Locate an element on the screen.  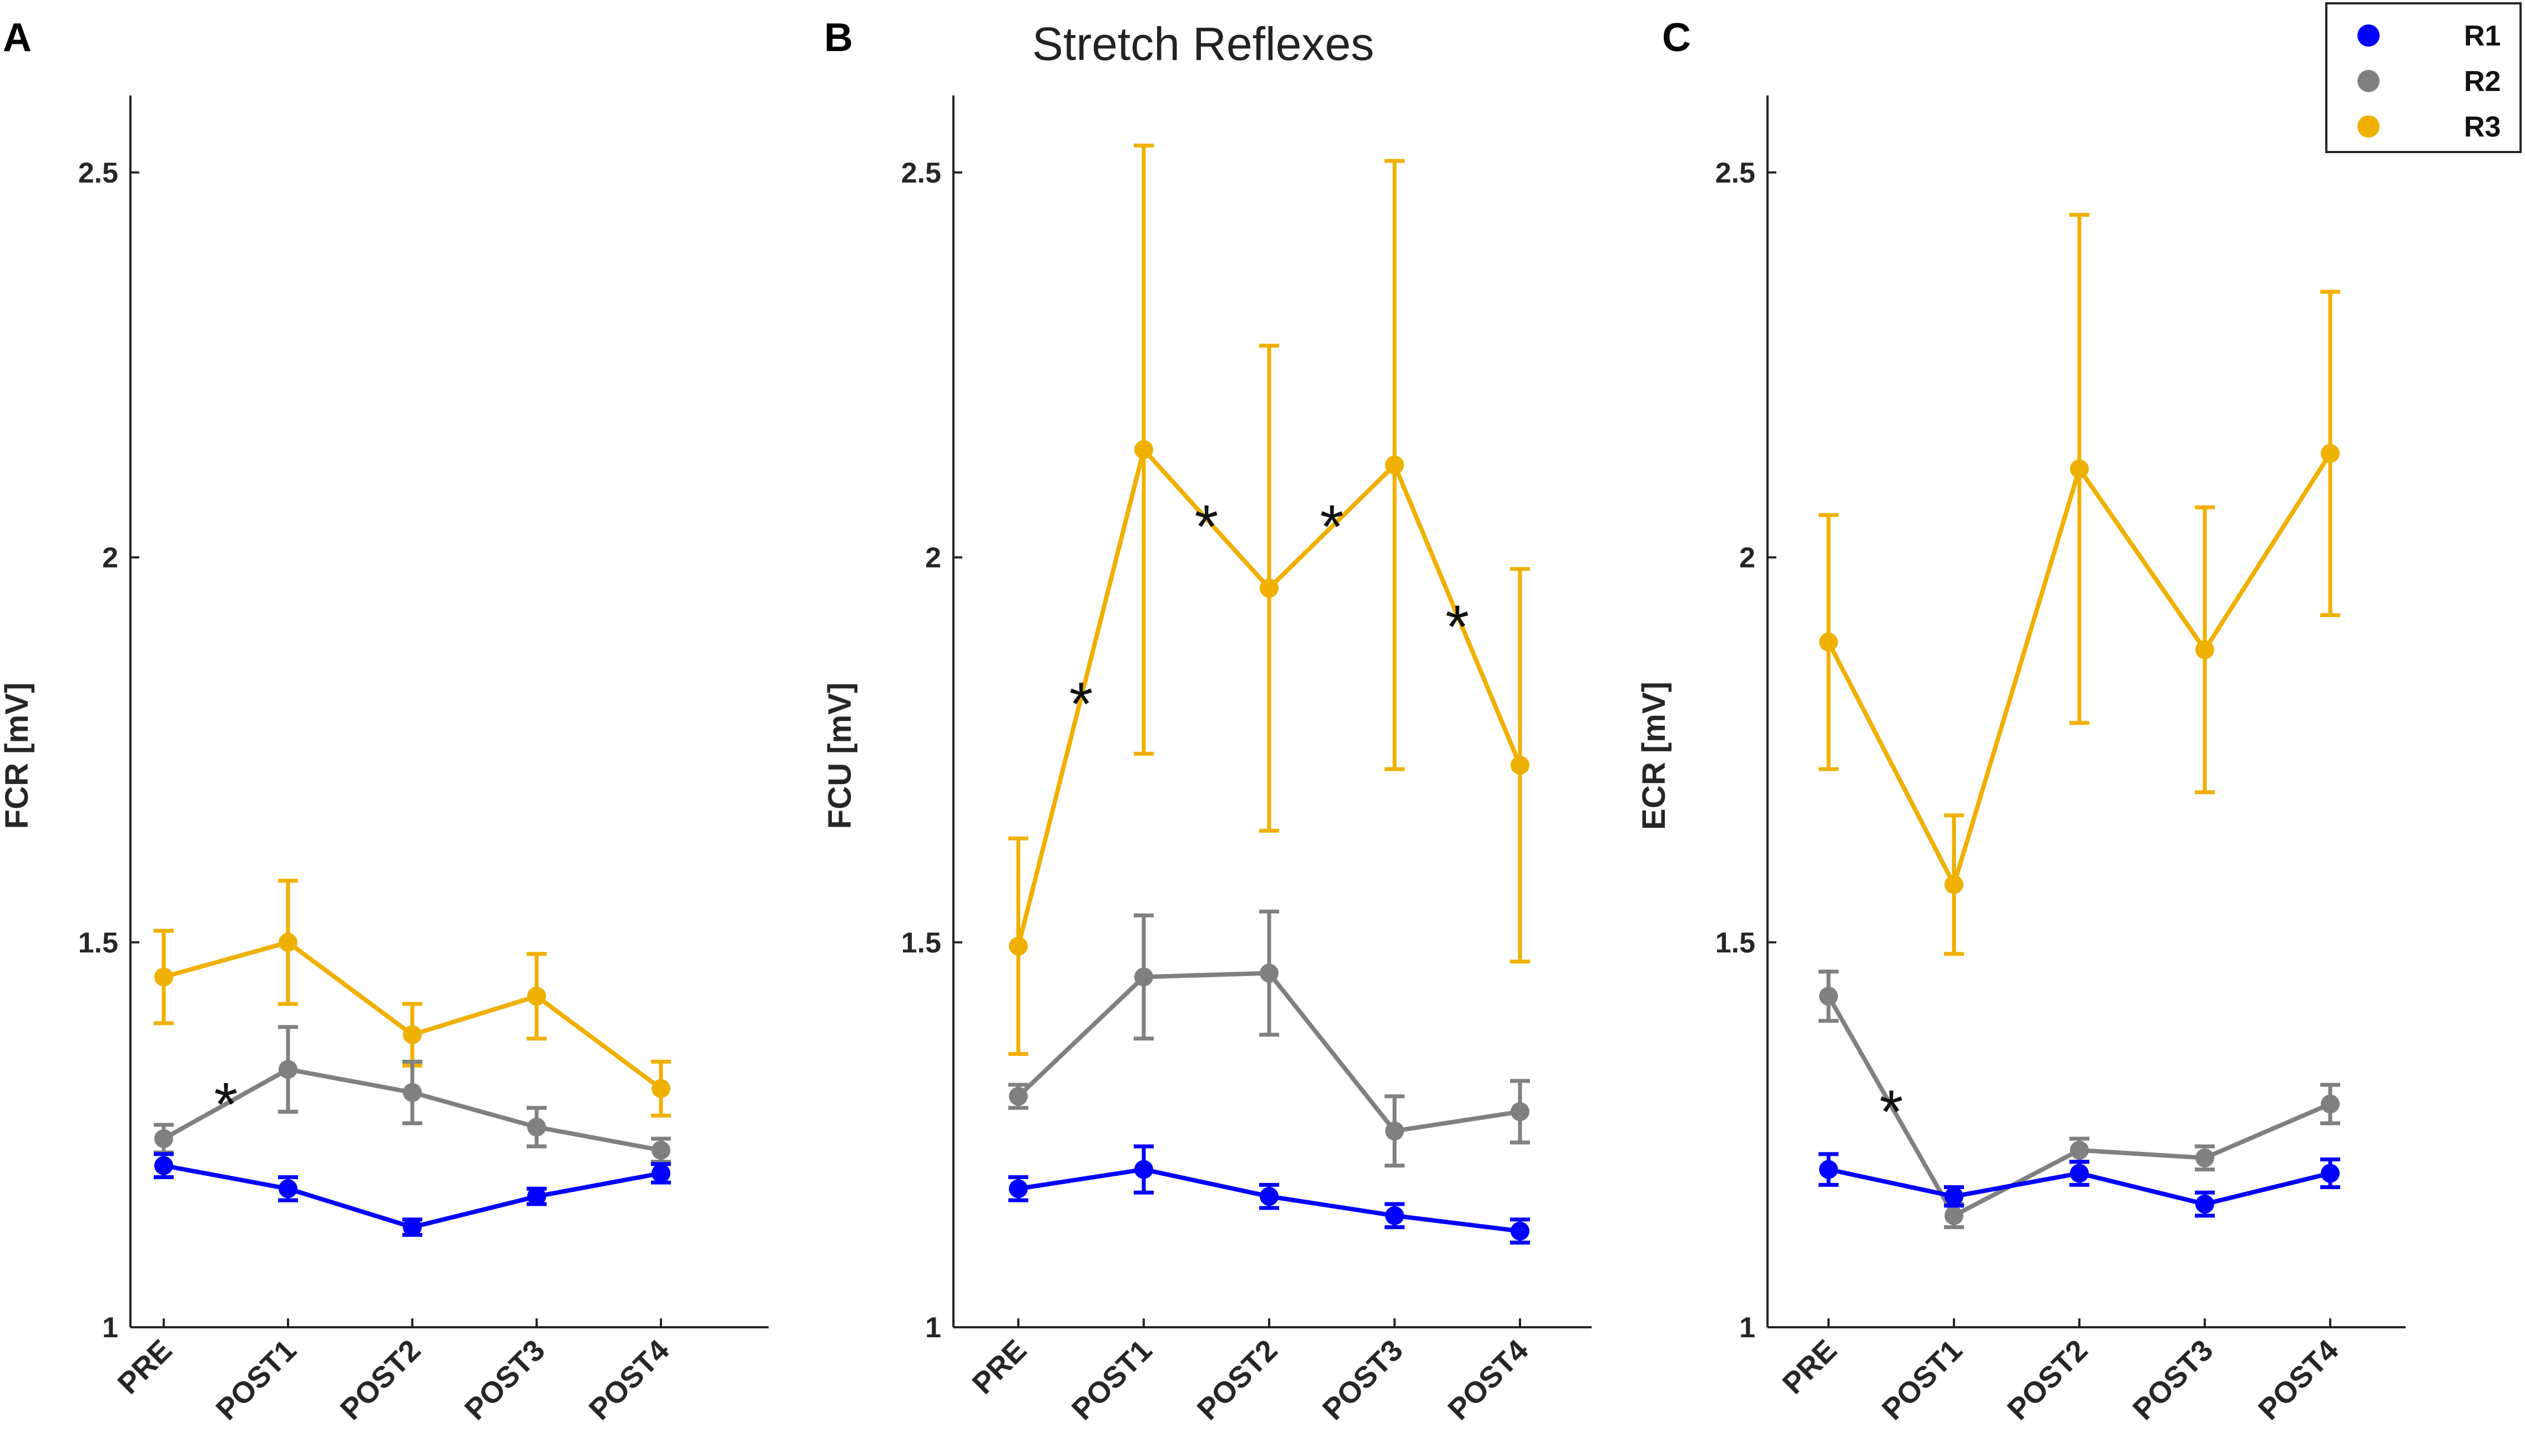
legend-label: R1 is located at coordinates (2482, 36).